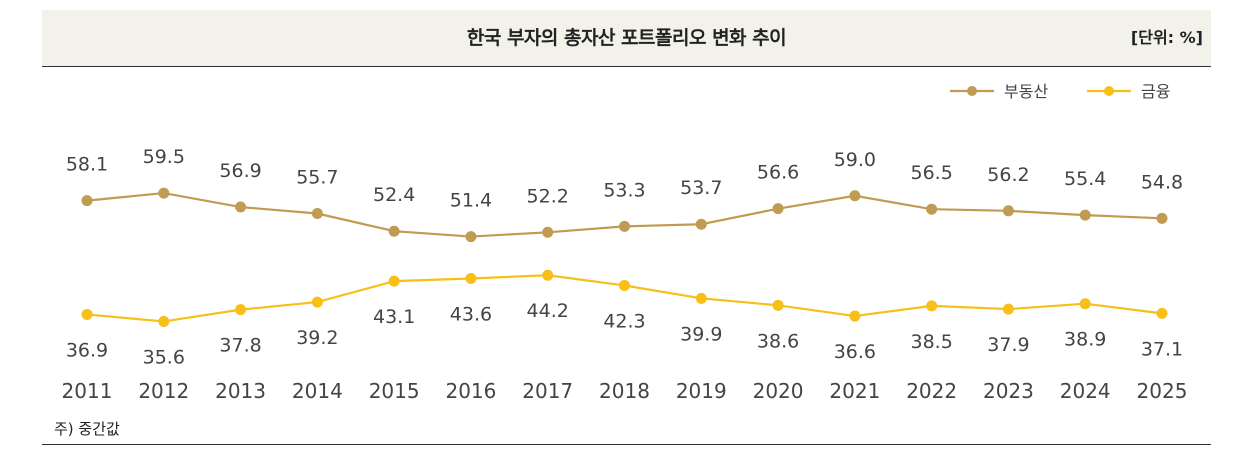 This screenshot has height=475, width=1251. I want to click on x-tick-label: 2015, so click(394, 391).